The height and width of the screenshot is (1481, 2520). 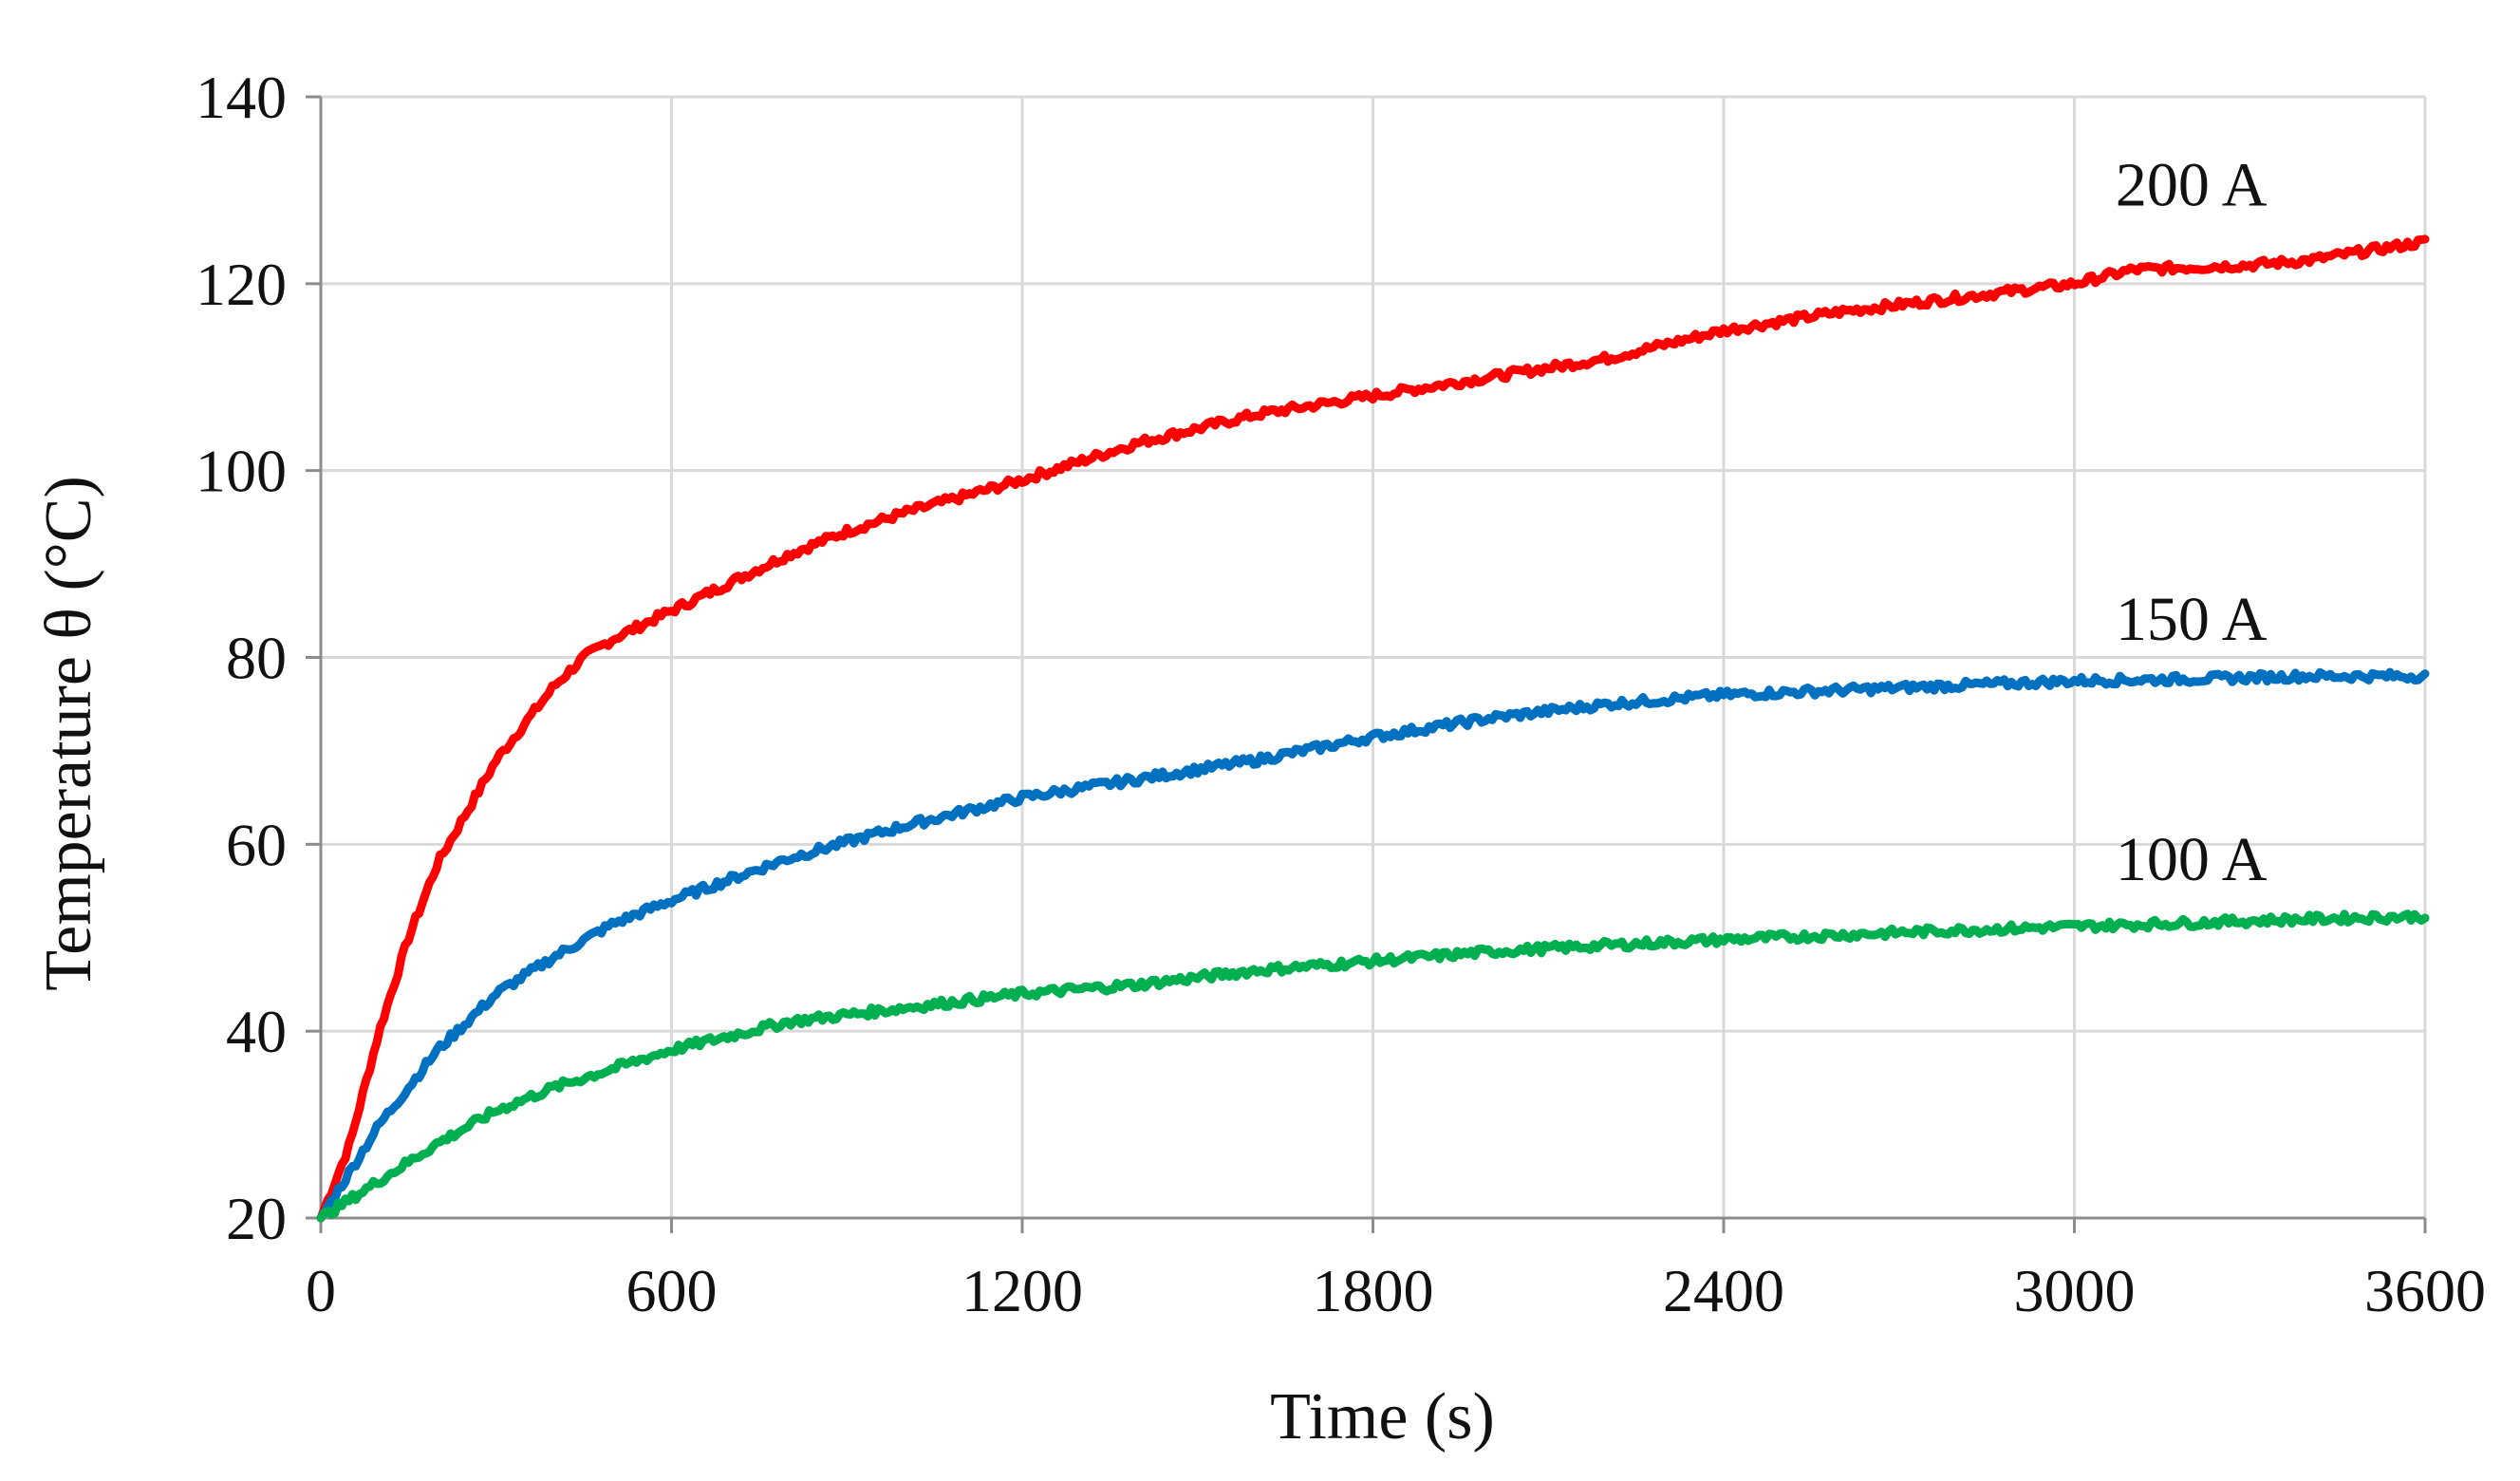 What do you see at coordinates (2425, 1290) in the screenshot?
I see `x-tick-label: 3600` at bounding box center [2425, 1290].